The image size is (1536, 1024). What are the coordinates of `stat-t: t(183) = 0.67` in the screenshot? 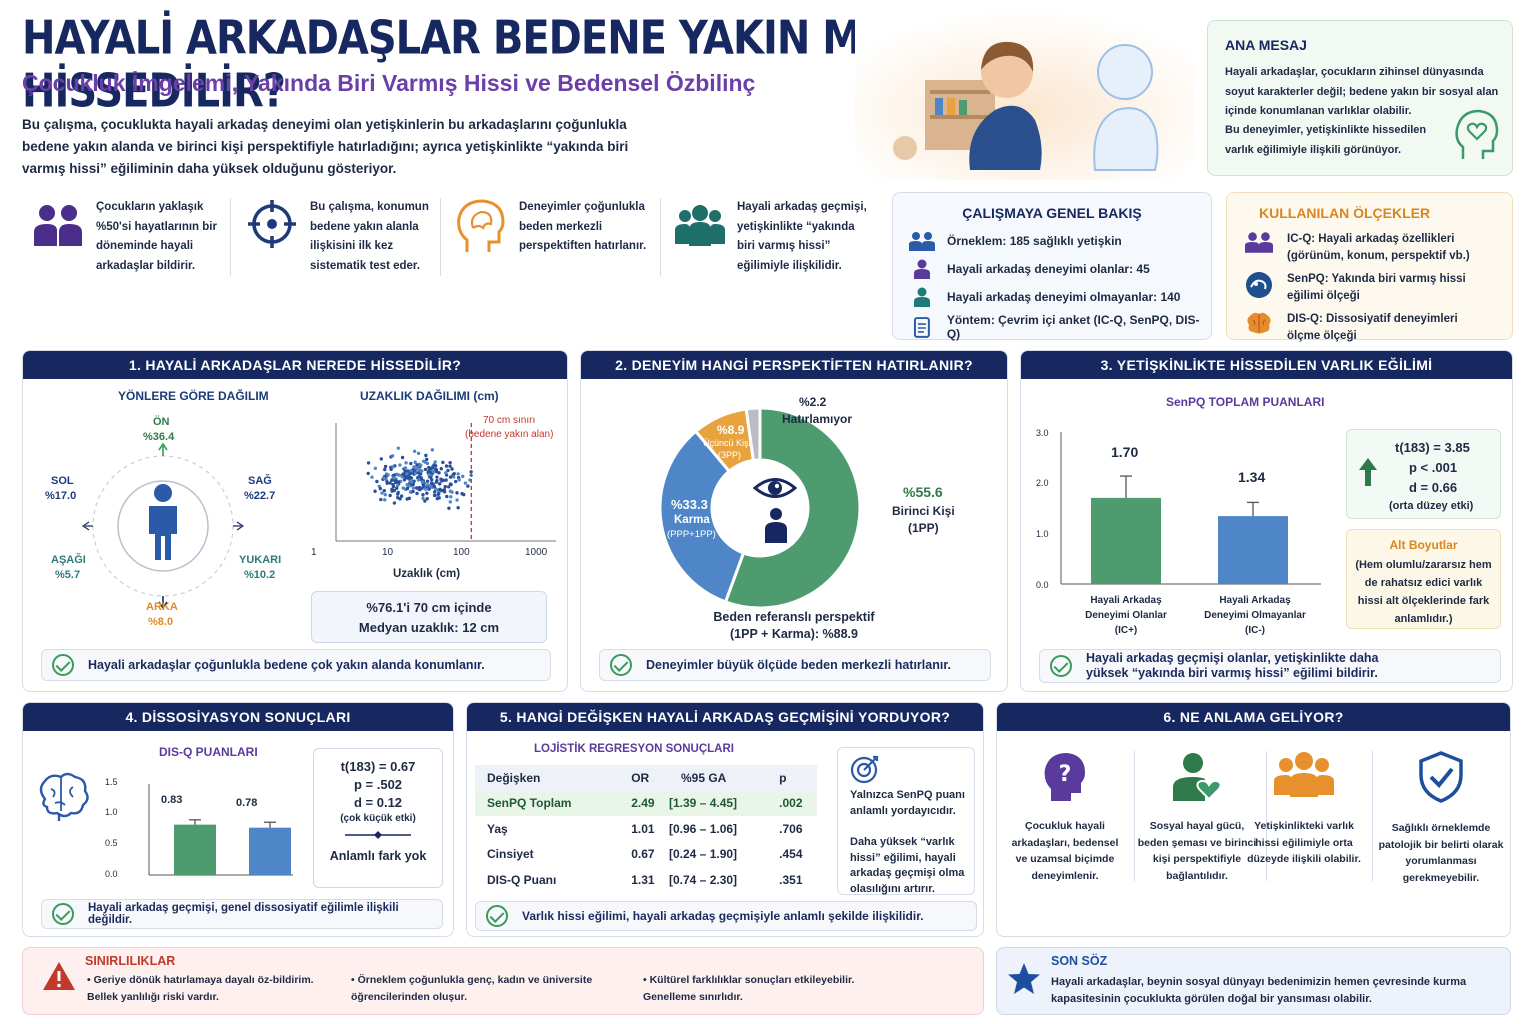 It's located at (378, 766).